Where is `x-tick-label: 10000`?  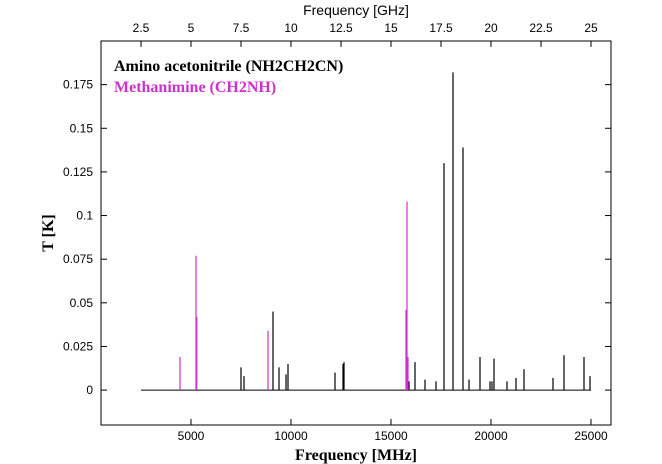 x-tick-label: 10000 is located at coordinates (291, 436).